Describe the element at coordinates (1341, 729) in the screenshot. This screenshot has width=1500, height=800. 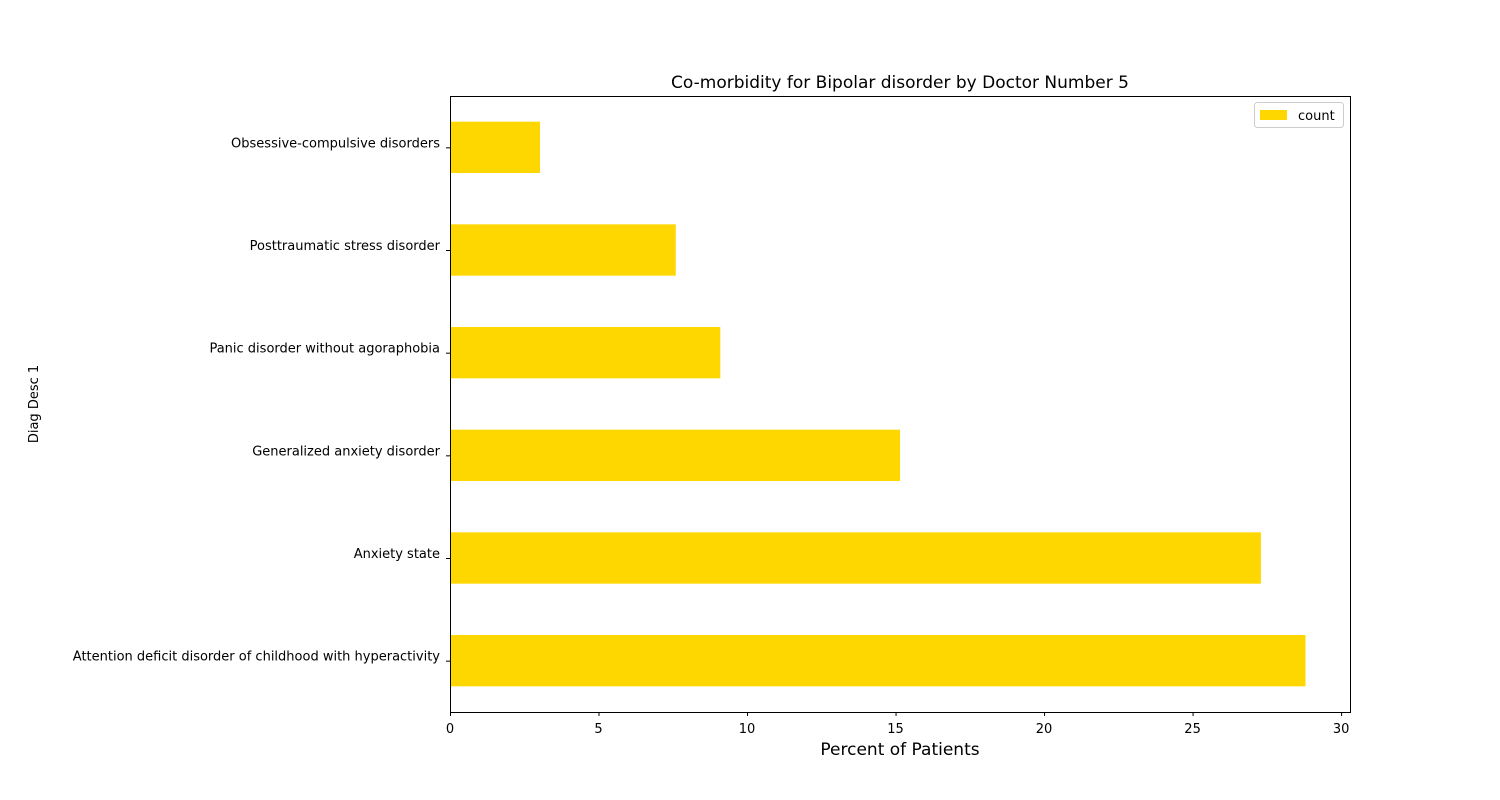
I see `x-tick-label: 30` at that location.